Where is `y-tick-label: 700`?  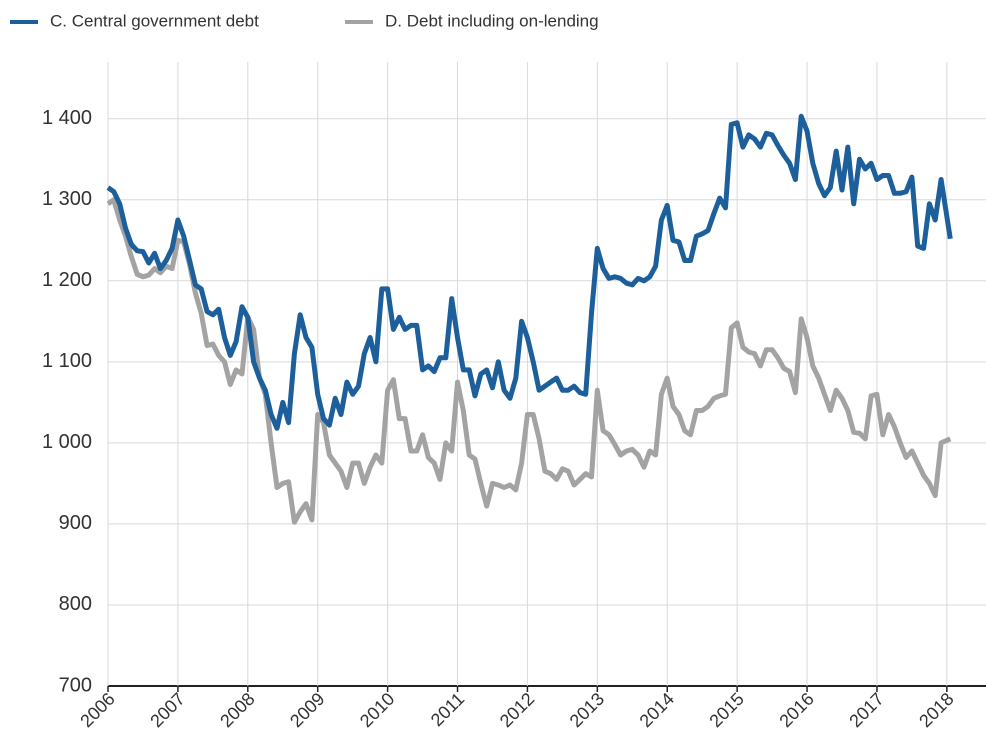 y-tick-label: 700 is located at coordinates (75, 685).